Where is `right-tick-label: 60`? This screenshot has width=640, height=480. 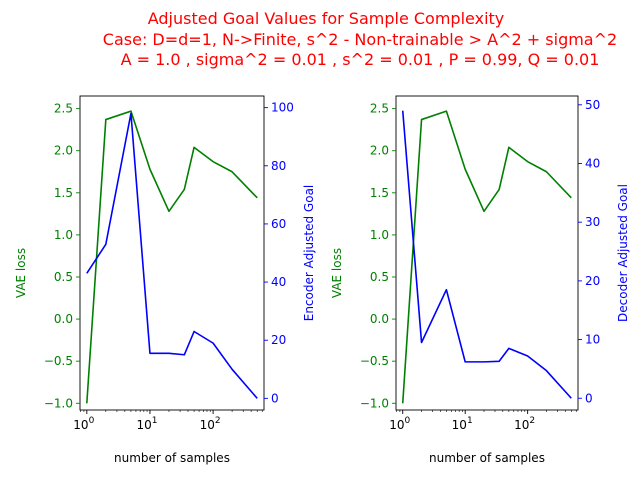
right-tick-label: 60 is located at coordinates (278, 224).